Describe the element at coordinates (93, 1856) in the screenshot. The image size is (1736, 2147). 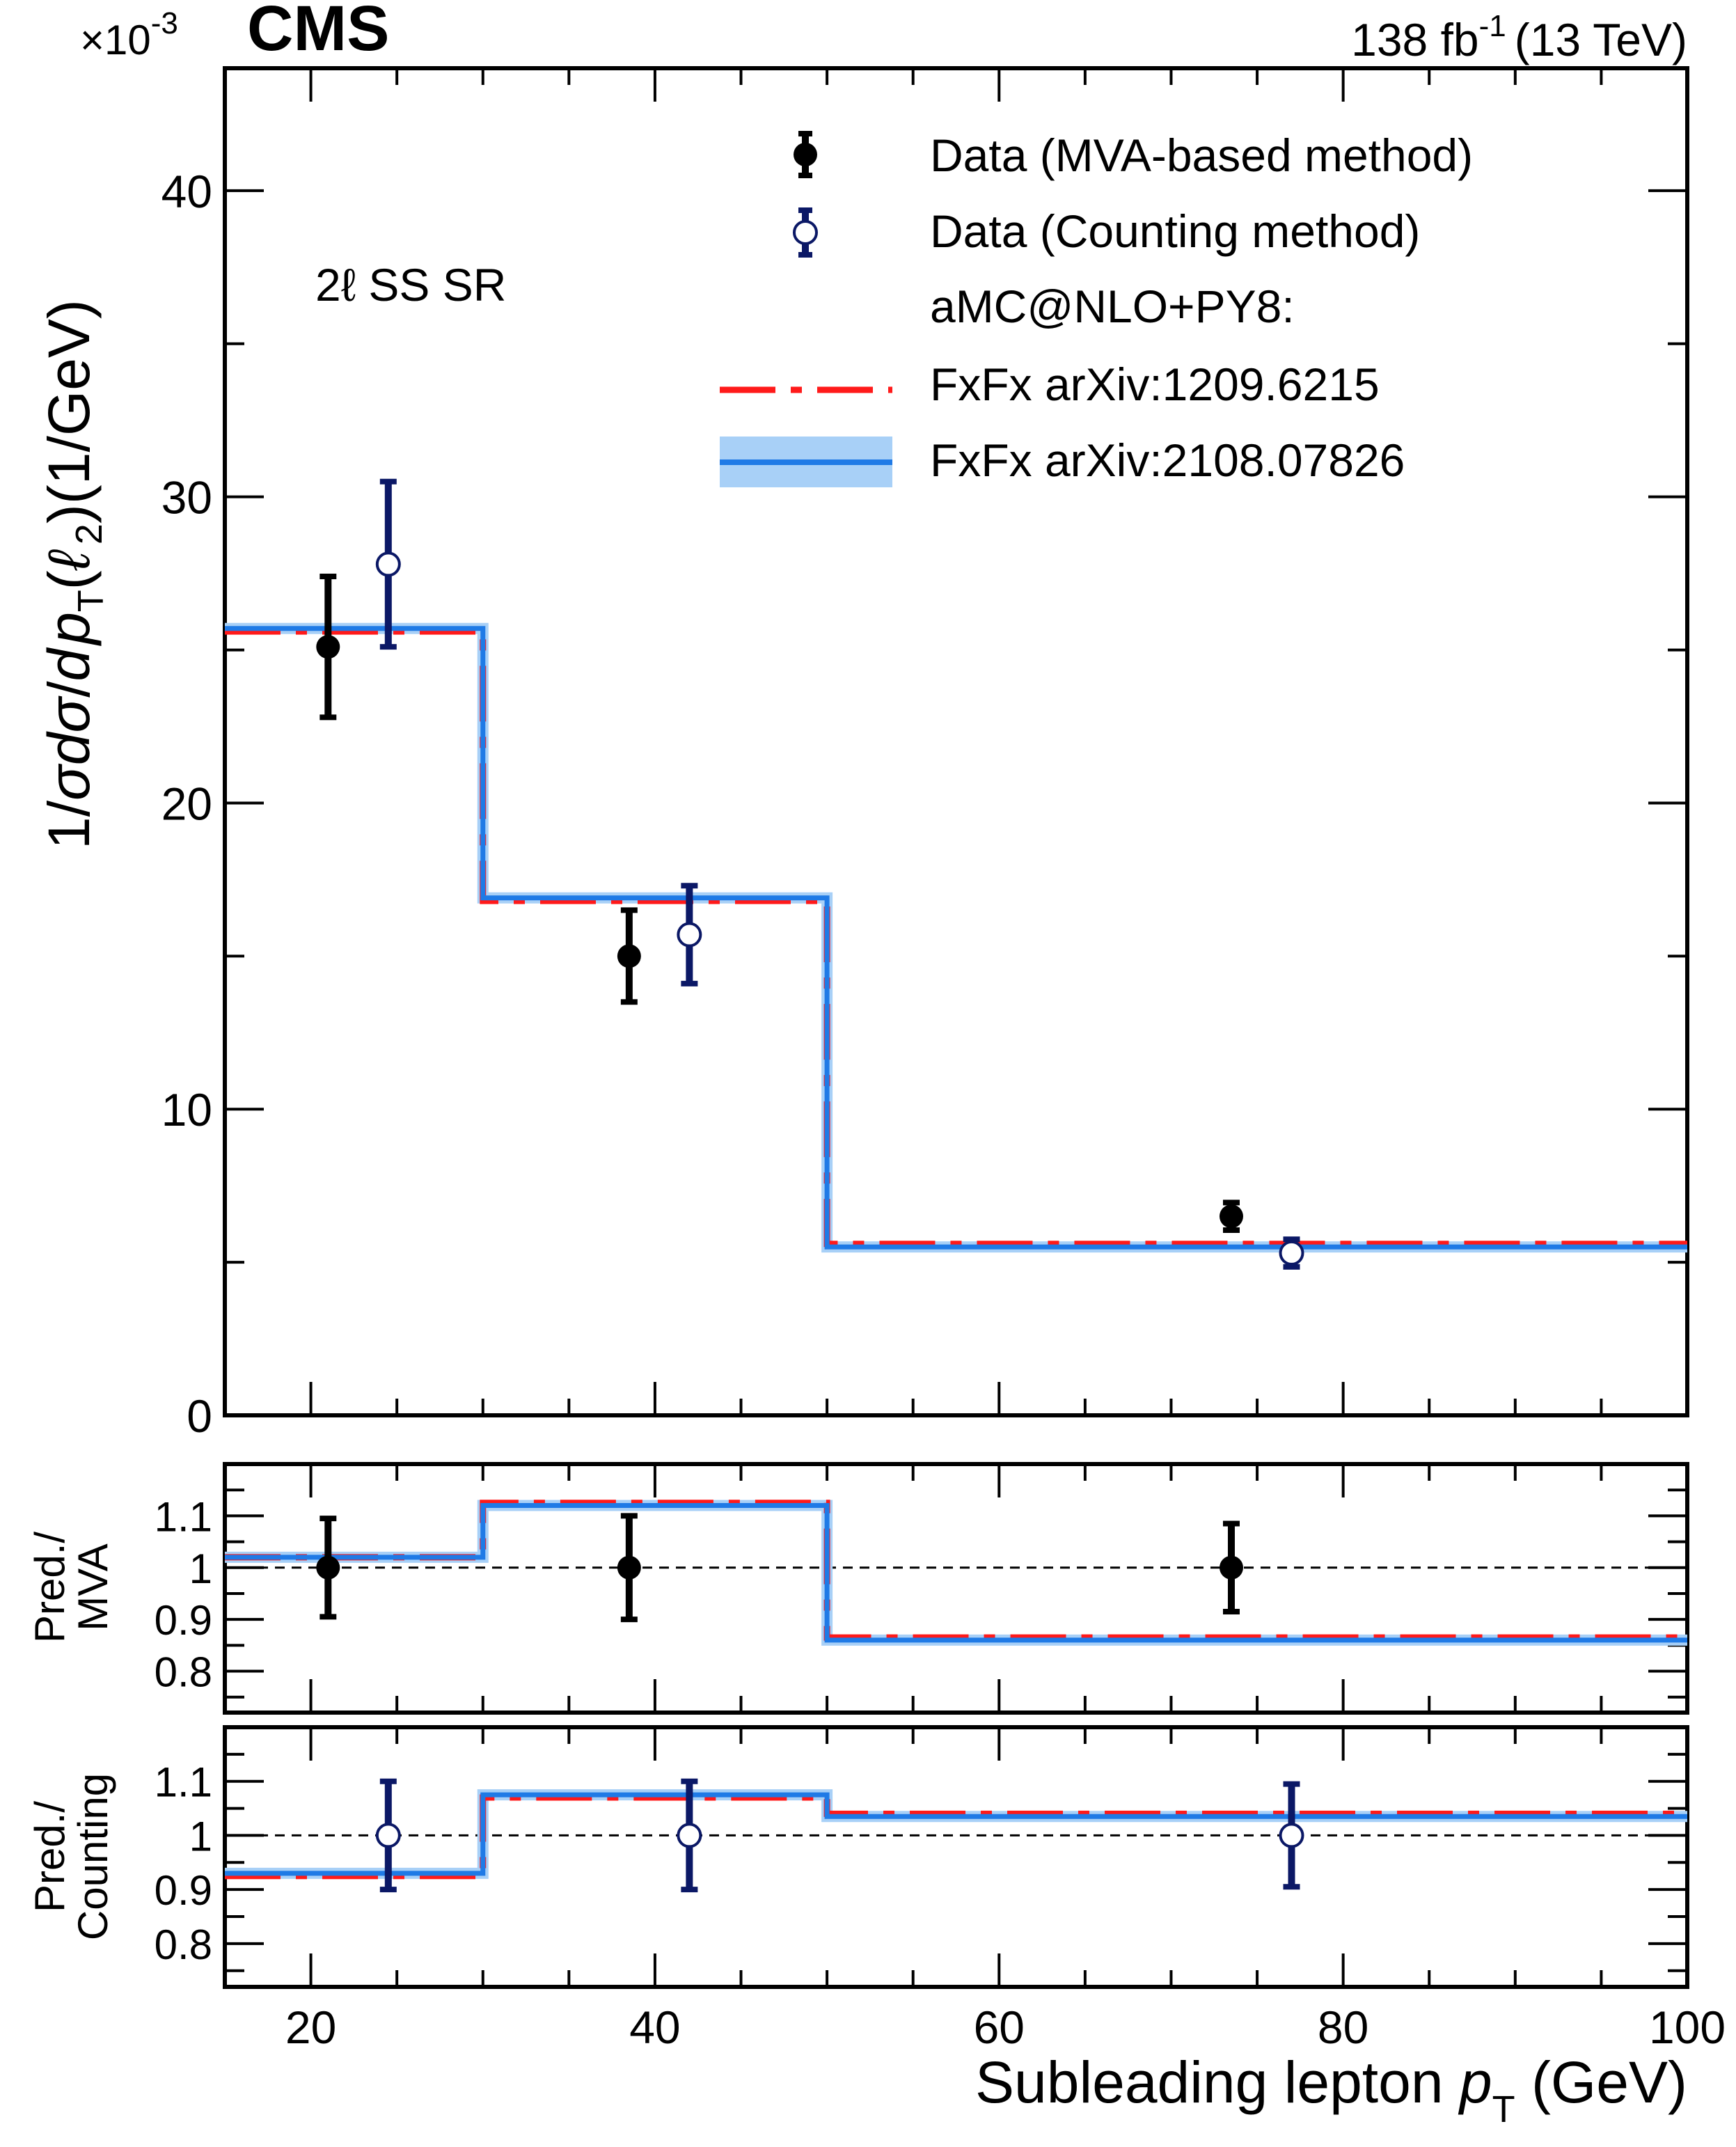
I see `svg-text: Counting` at that location.